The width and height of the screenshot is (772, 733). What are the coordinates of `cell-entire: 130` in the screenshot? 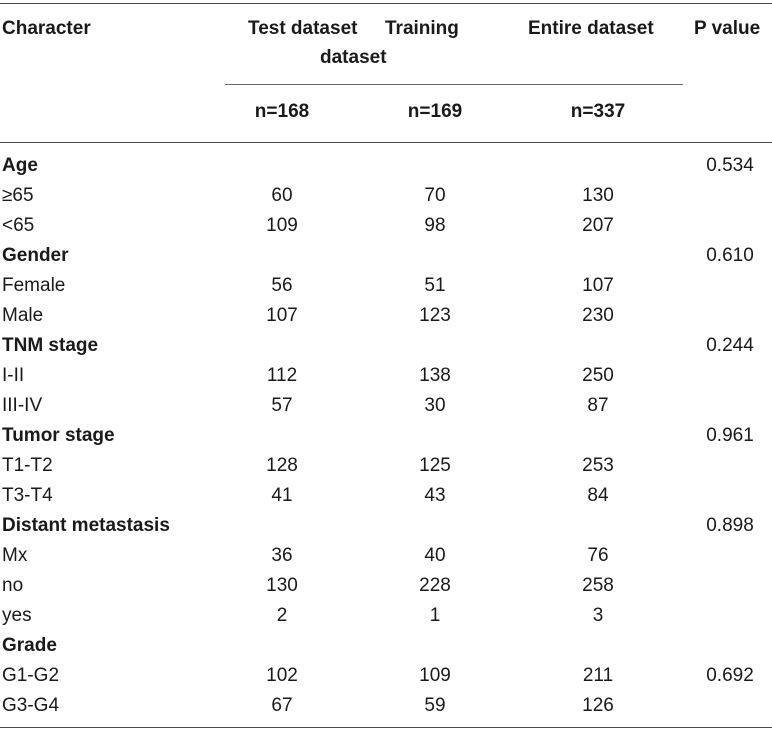 It's located at (598, 195).